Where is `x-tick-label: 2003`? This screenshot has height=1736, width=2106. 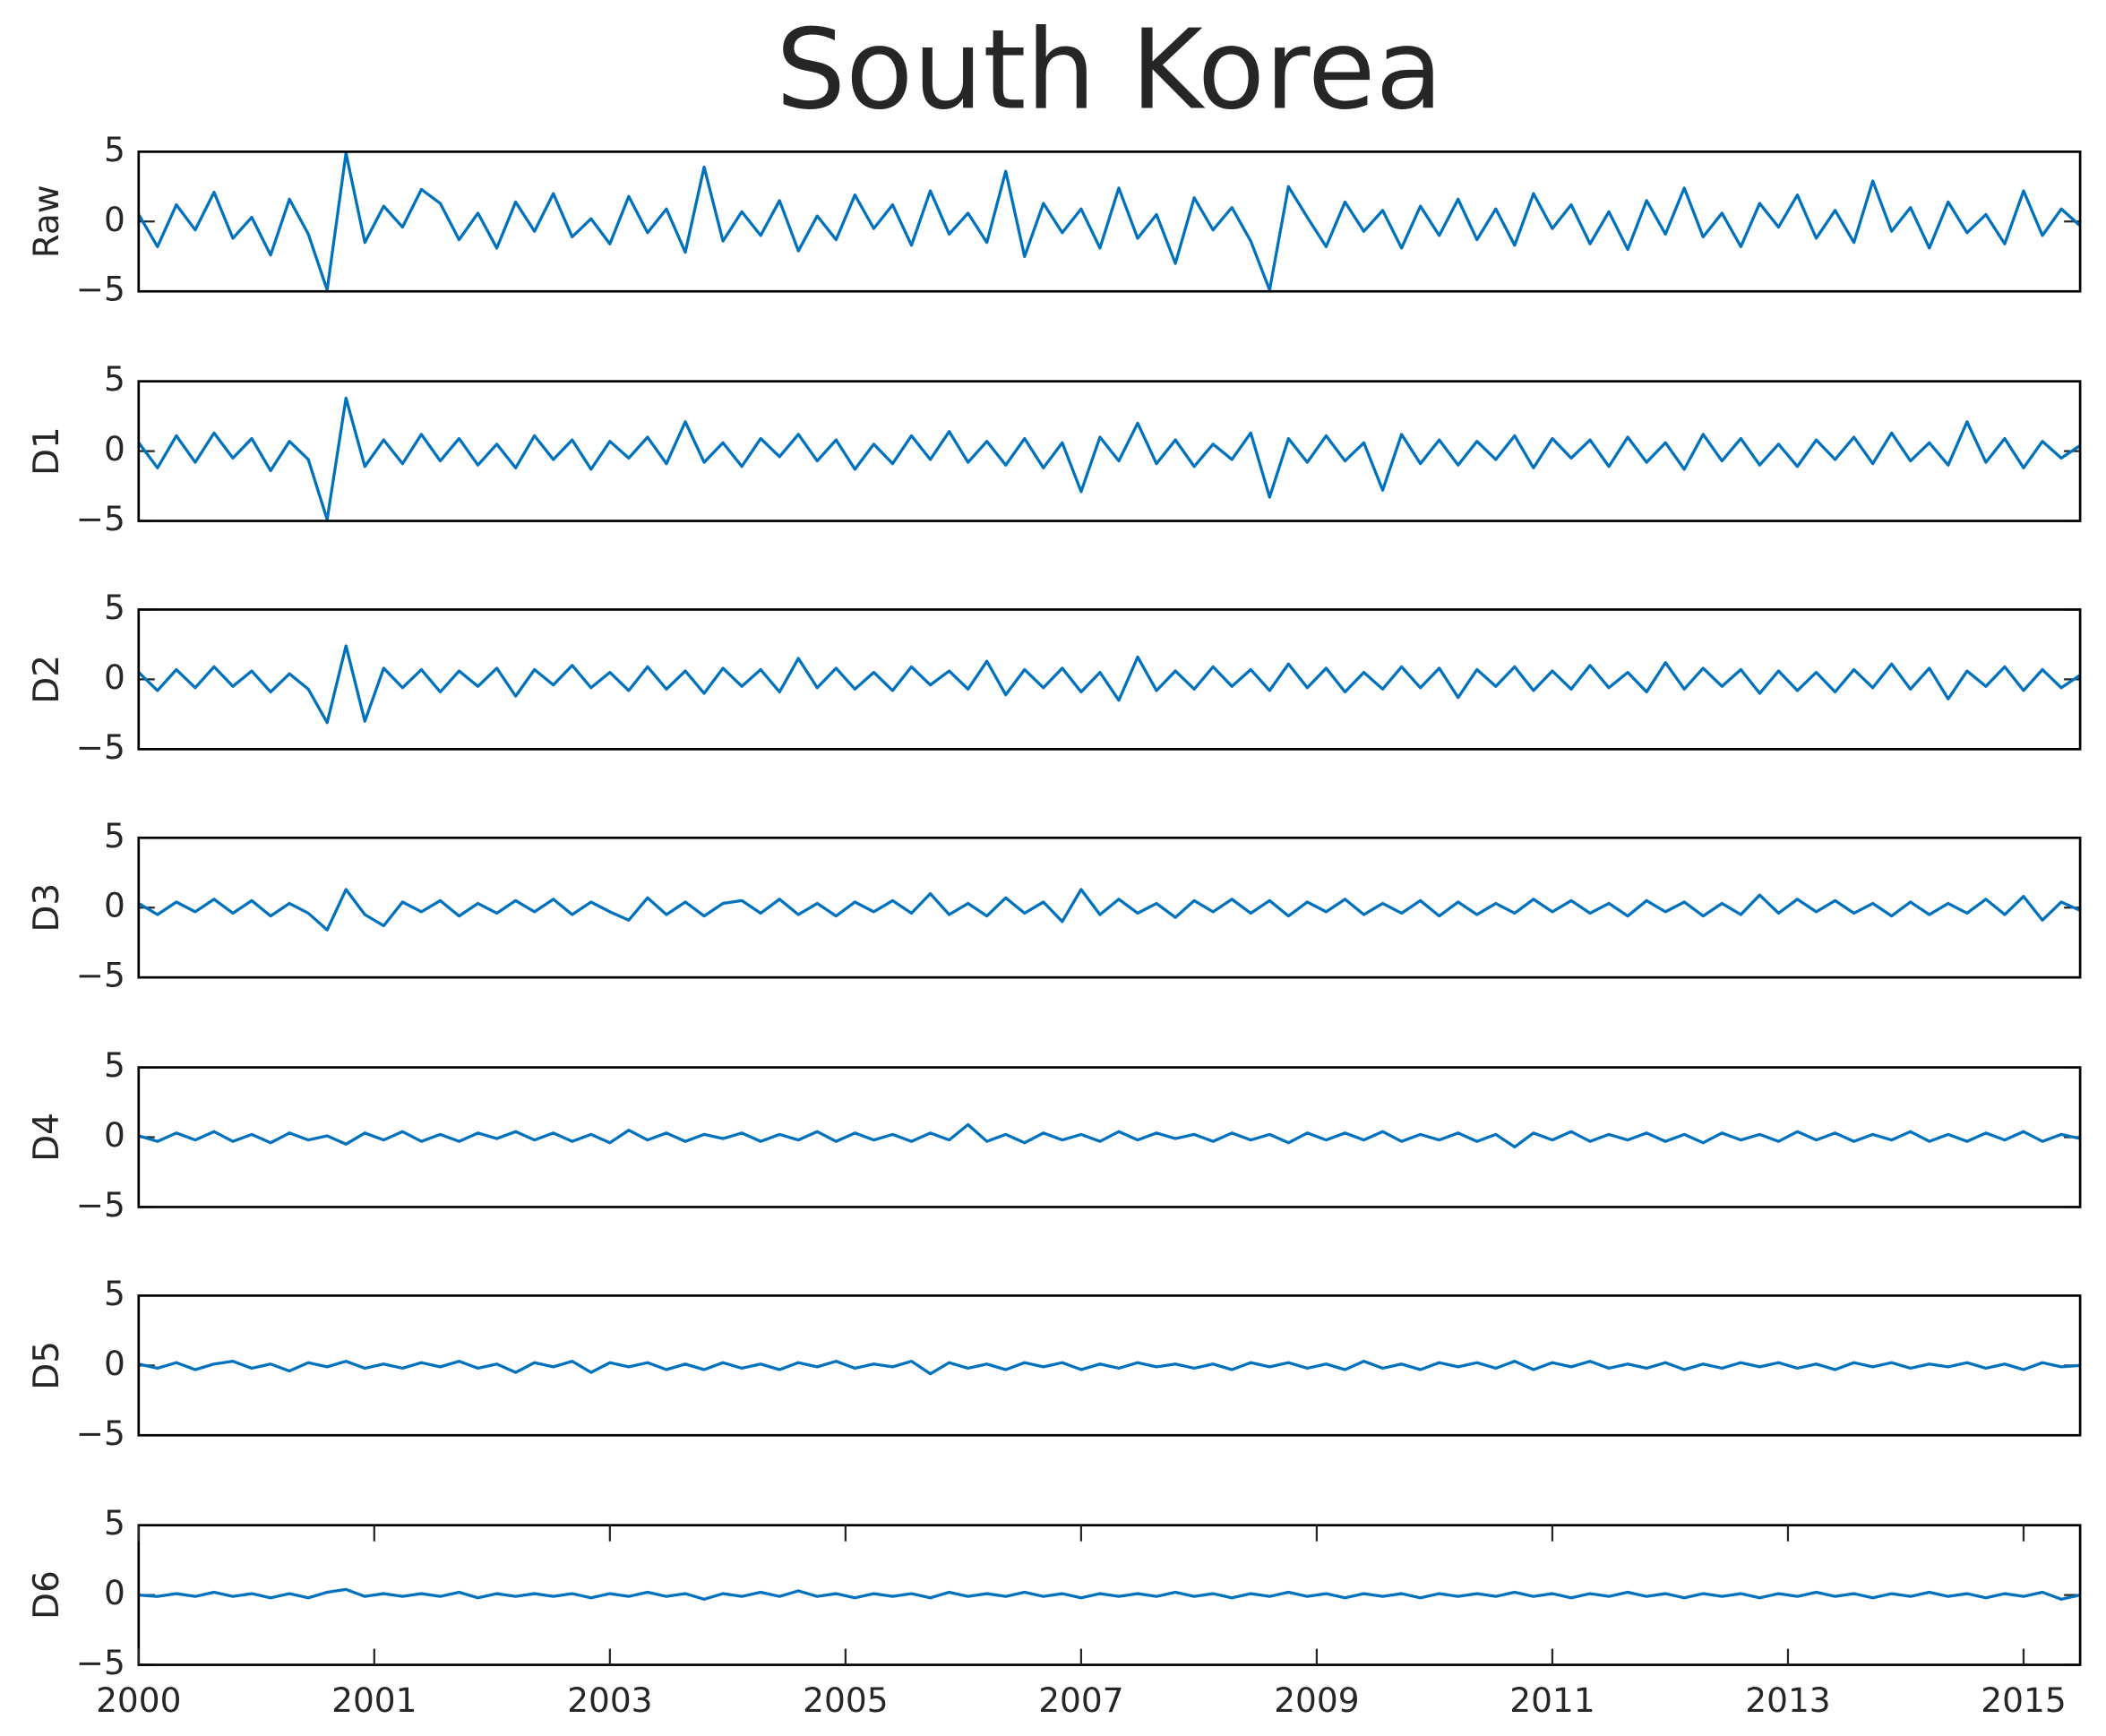
x-tick-label: 2003 is located at coordinates (609, 1700).